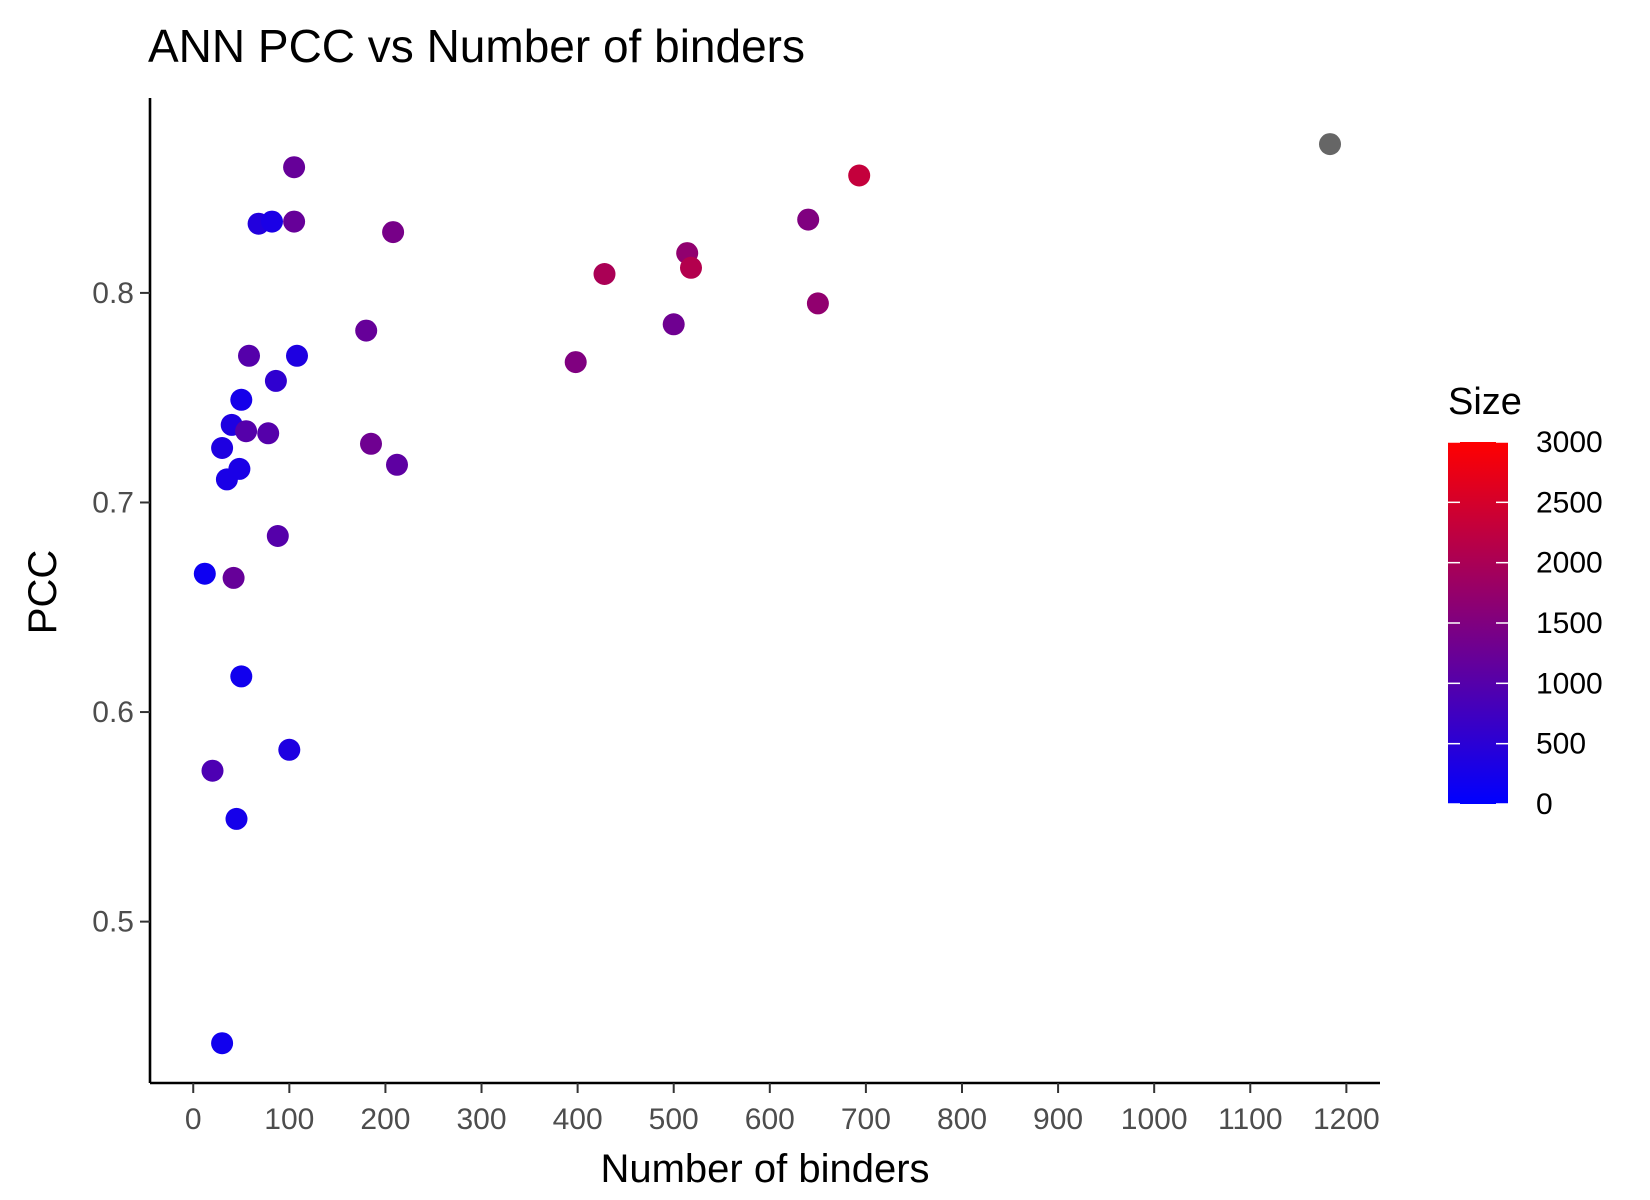 Image resolution: width=1650 pixels, height=1200 pixels. What do you see at coordinates (770, 1119) in the screenshot?
I see `x-tick-label-600: 600` at bounding box center [770, 1119].